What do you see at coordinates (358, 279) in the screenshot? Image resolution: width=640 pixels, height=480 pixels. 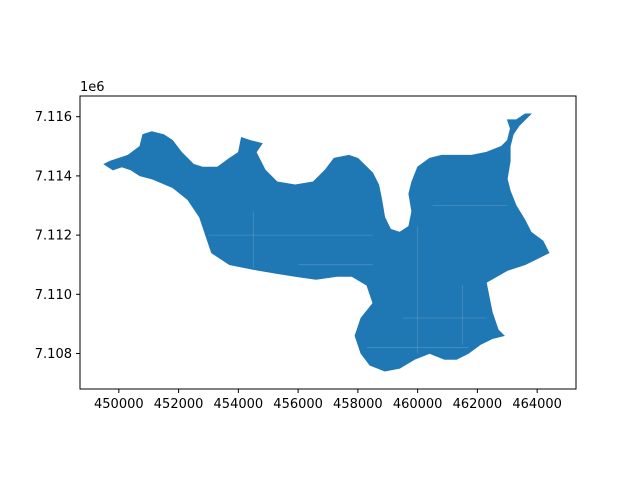 I see `internal-boundaries` at bounding box center [358, 279].